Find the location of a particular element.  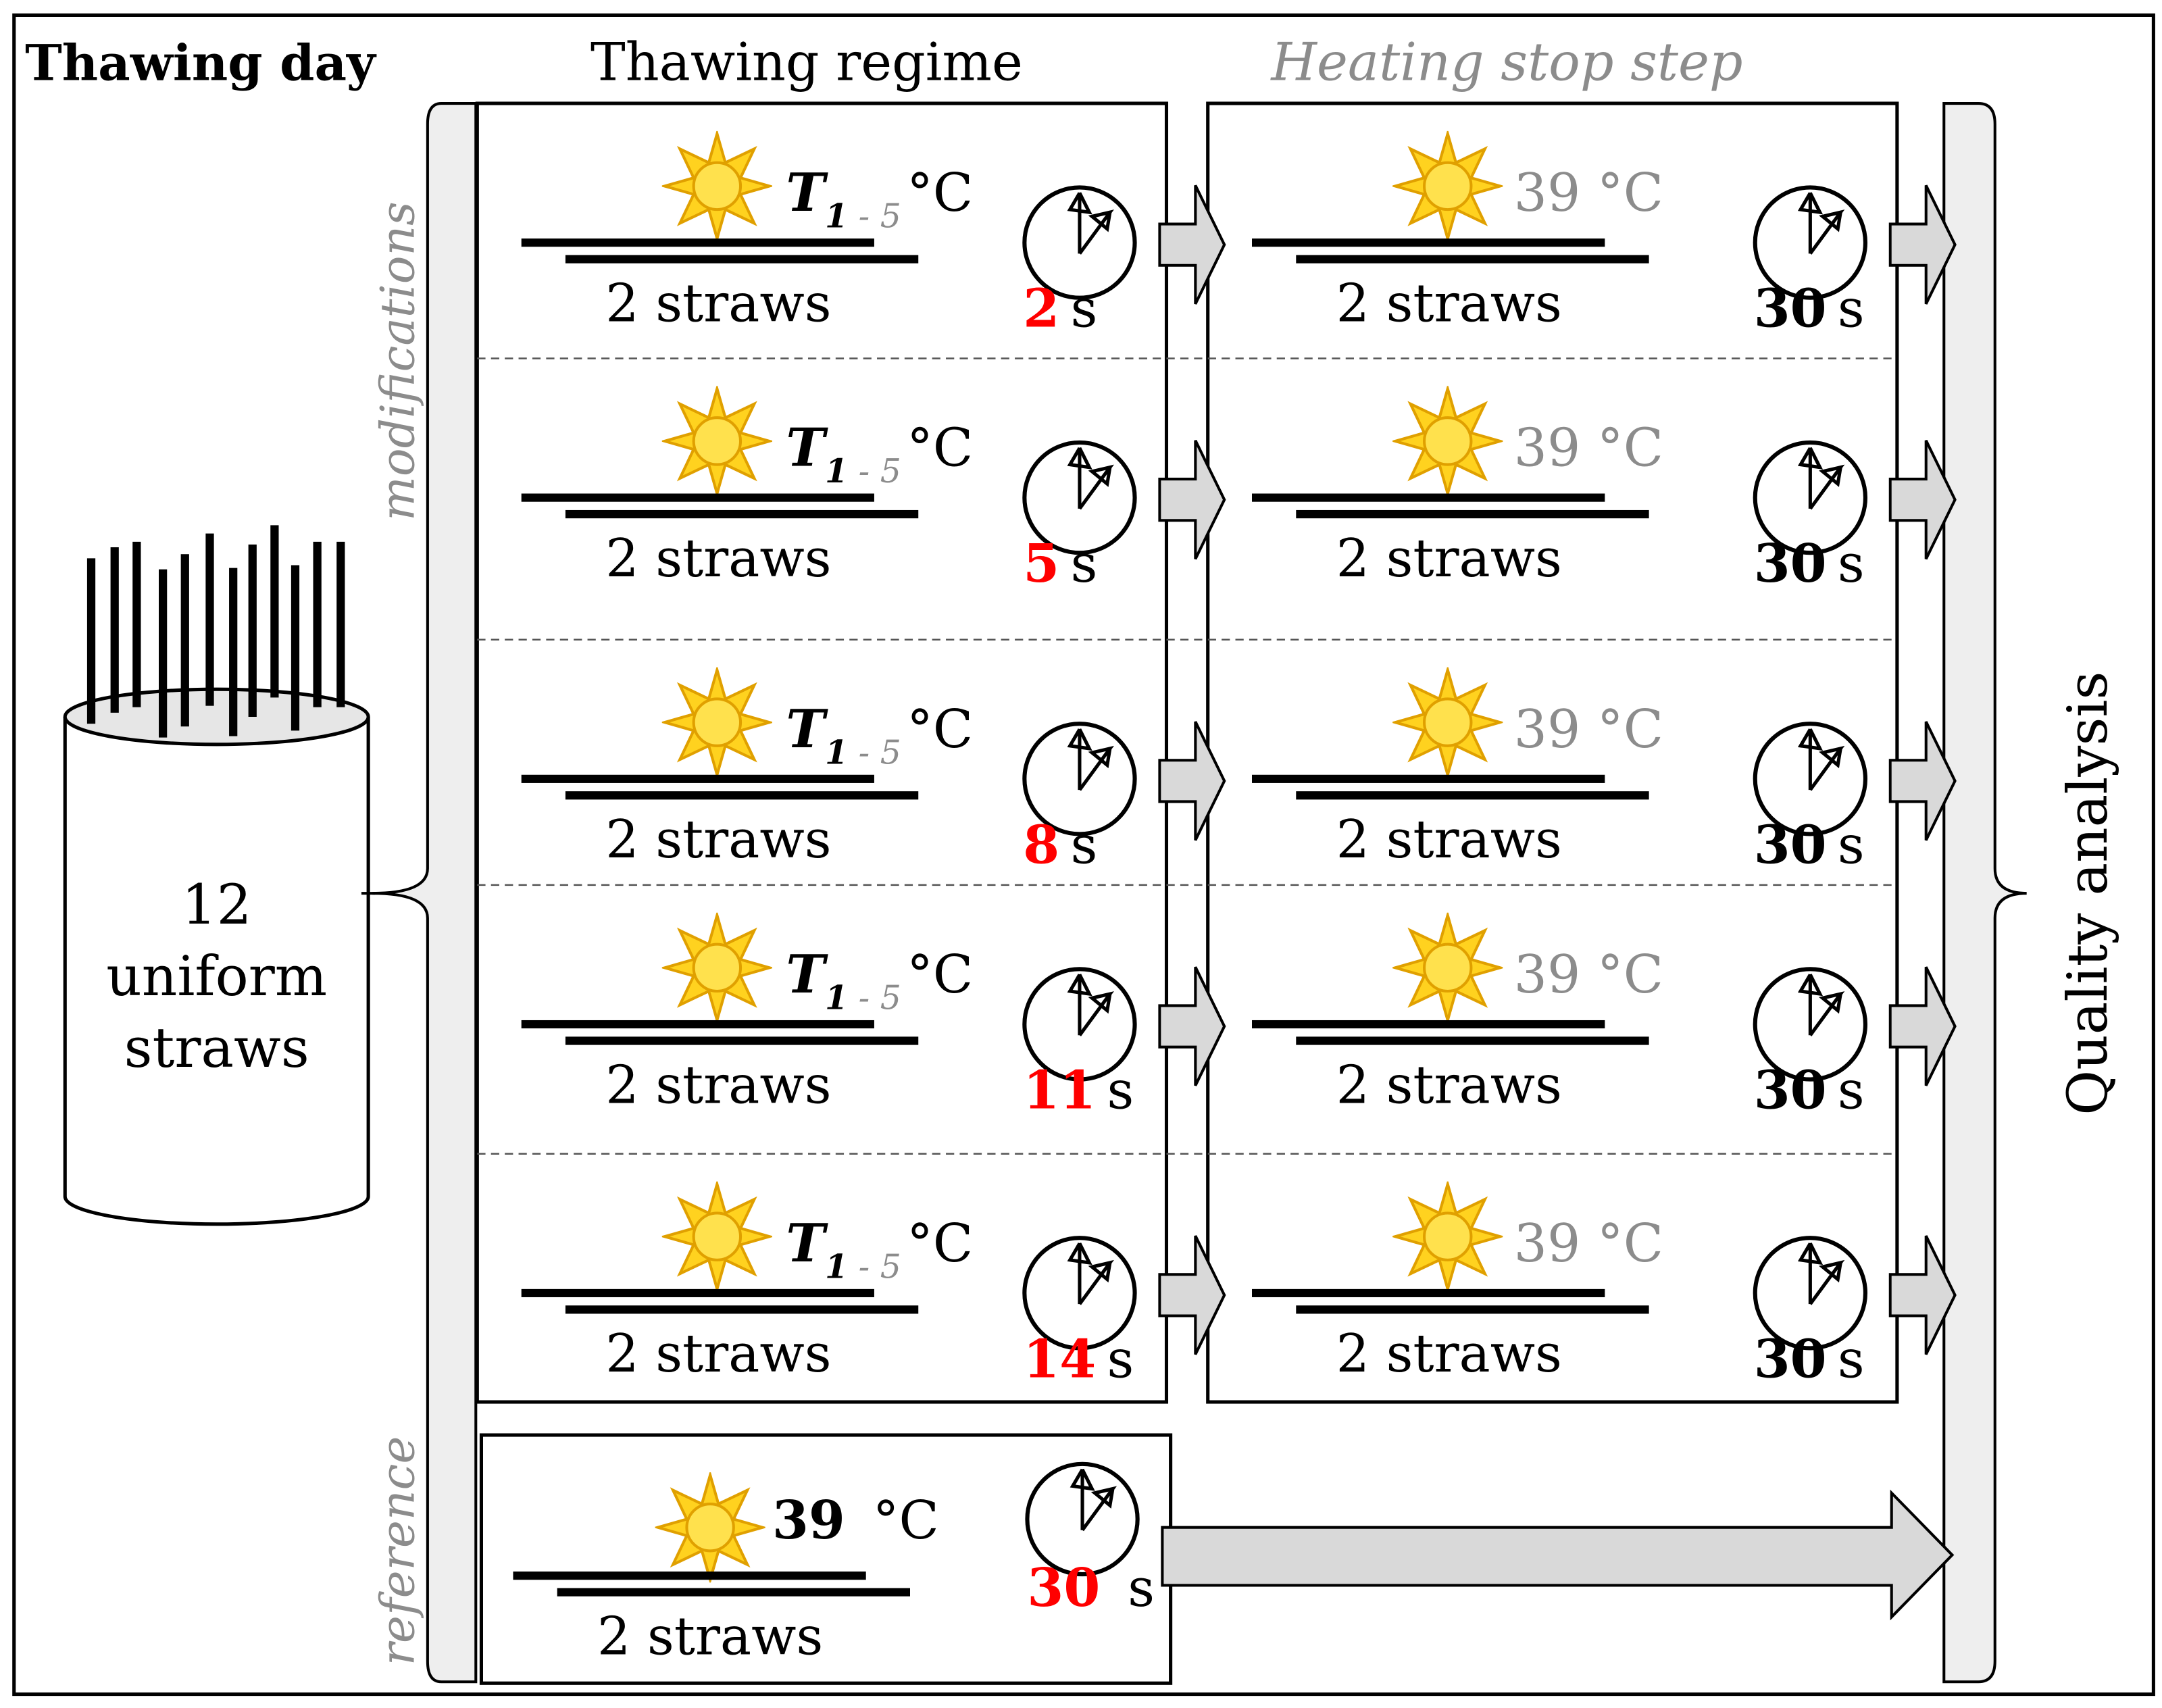

right-bracket is located at coordinates (1984, 892).